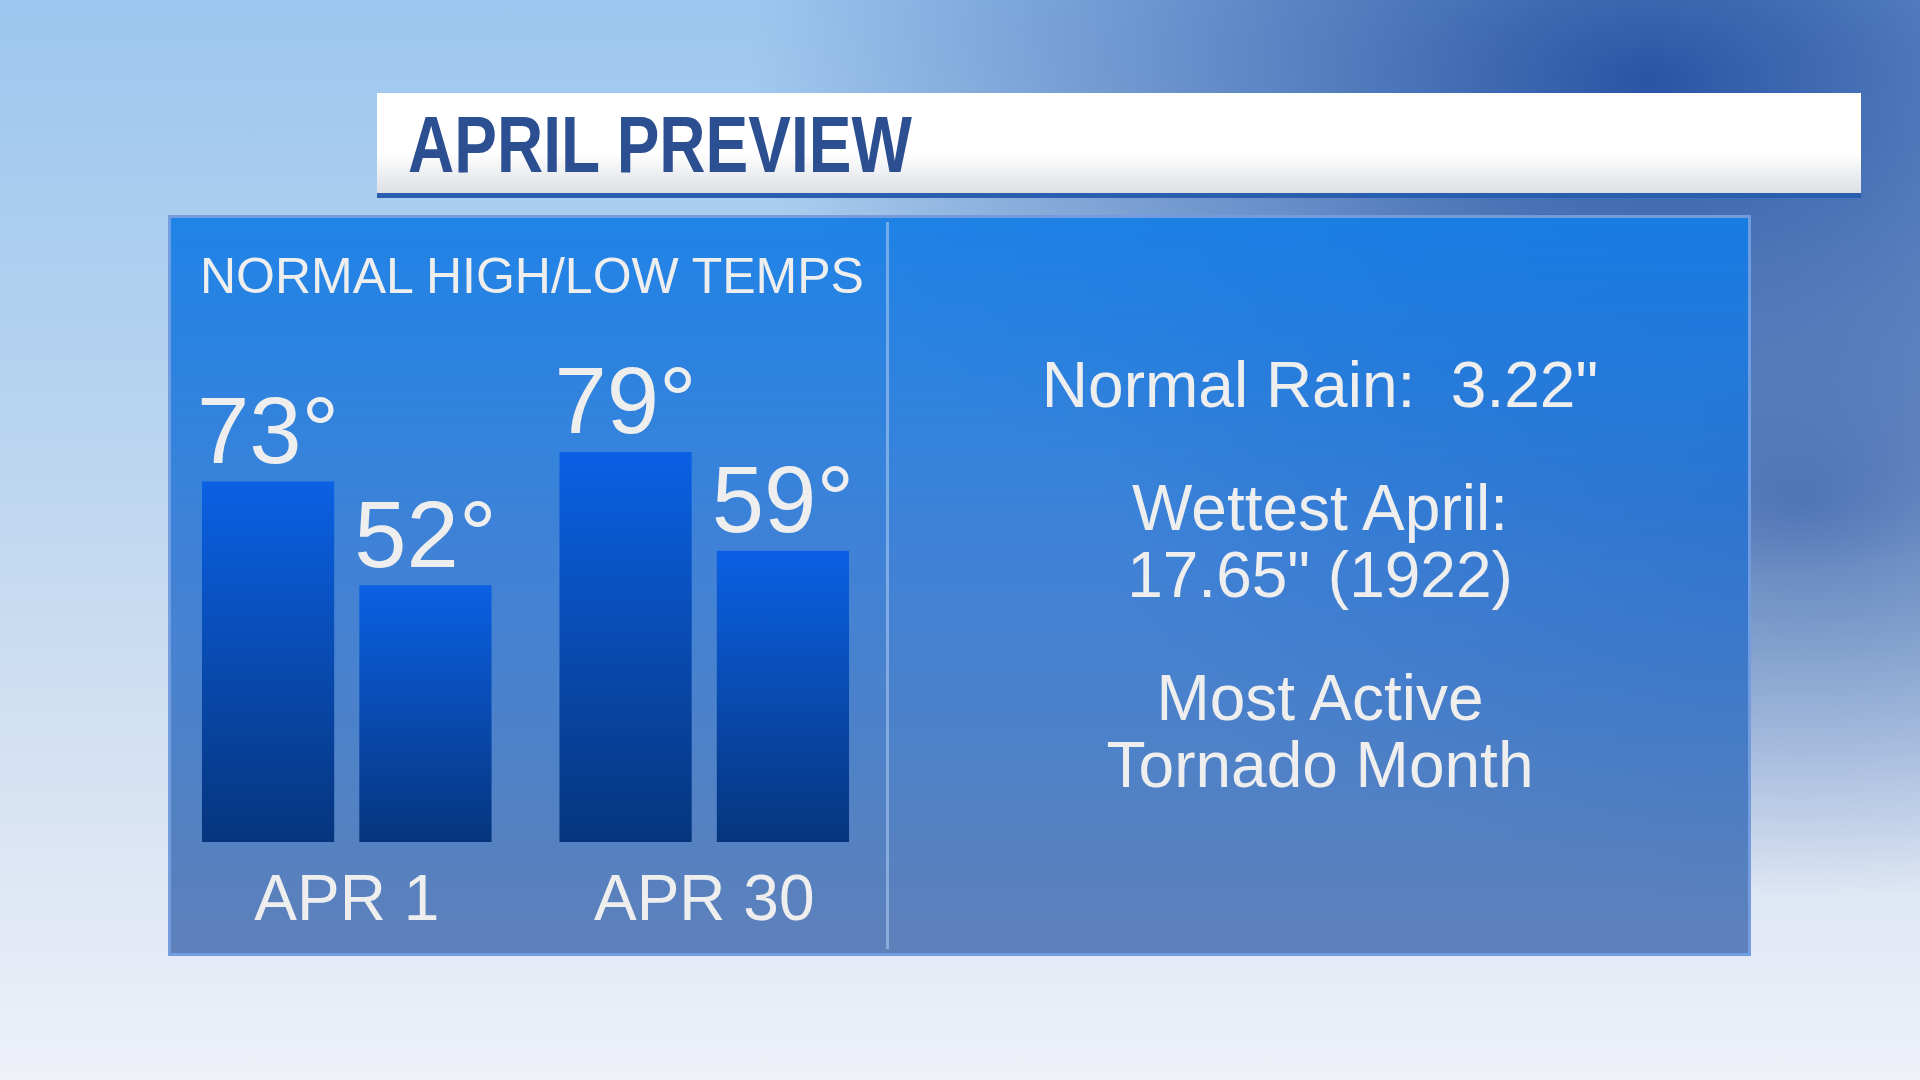  I want to click on data-label: 52°, so click(425, 534).